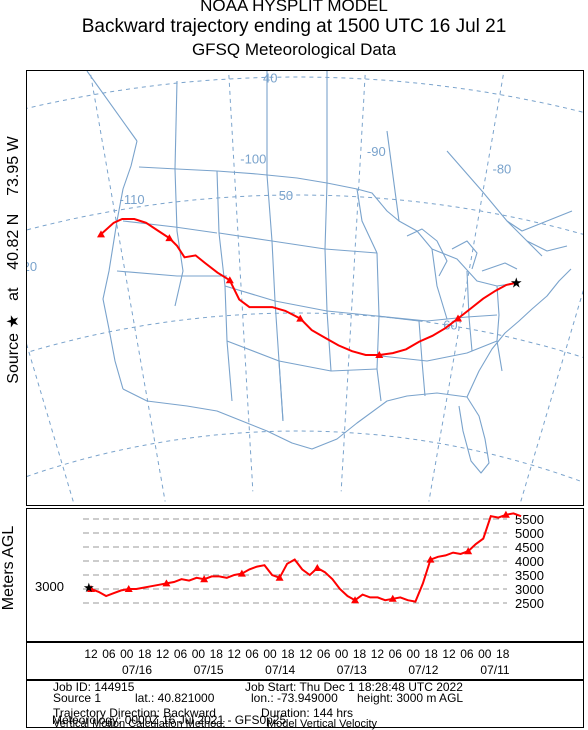 The height and width of the screenshot is (730, 588). What do you see at coordinates (352, 670) in the screenshot?
I see `date-label: 07/13` at bounding box center [352, 670].